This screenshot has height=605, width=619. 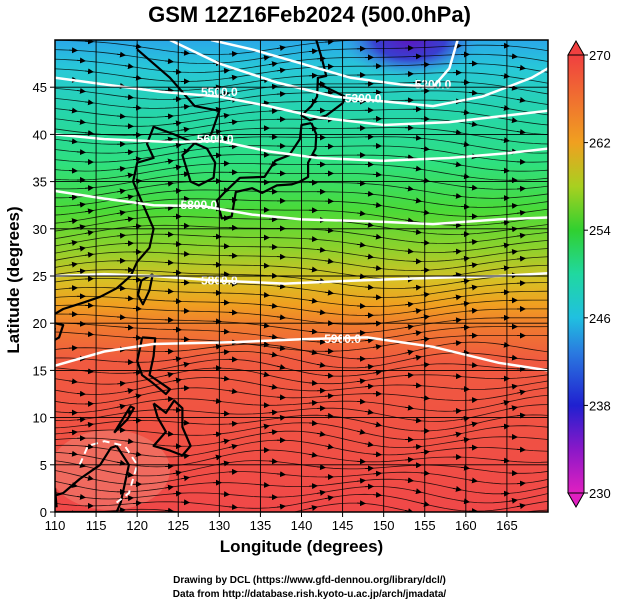 I want to click on y-tick-label: 15, so click(x=40, y=370).